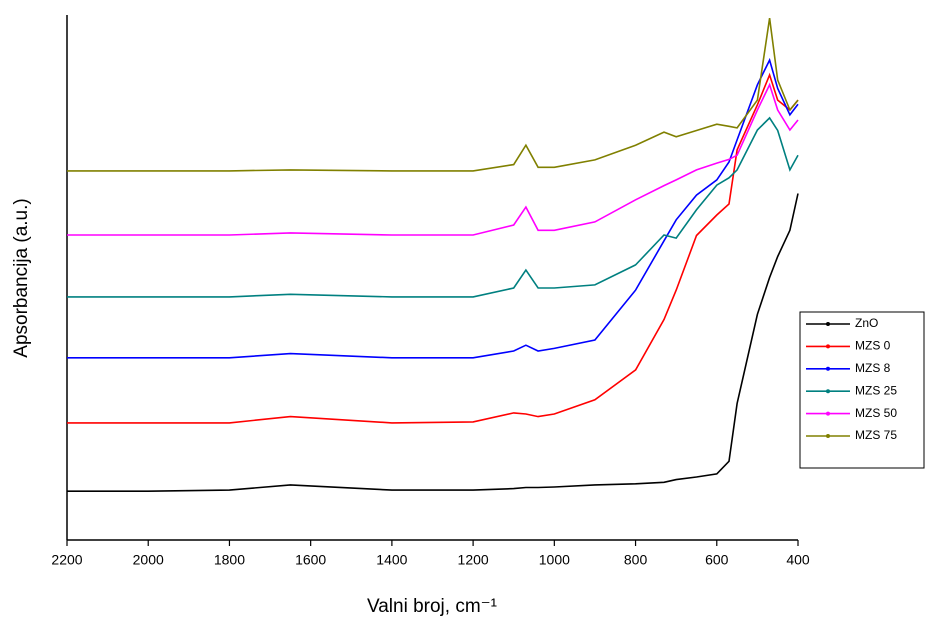  What do you see at coordinates (873, 368) in the screenshot?
I see `legend-label: MZS 8` at bounding box center [873, 368].